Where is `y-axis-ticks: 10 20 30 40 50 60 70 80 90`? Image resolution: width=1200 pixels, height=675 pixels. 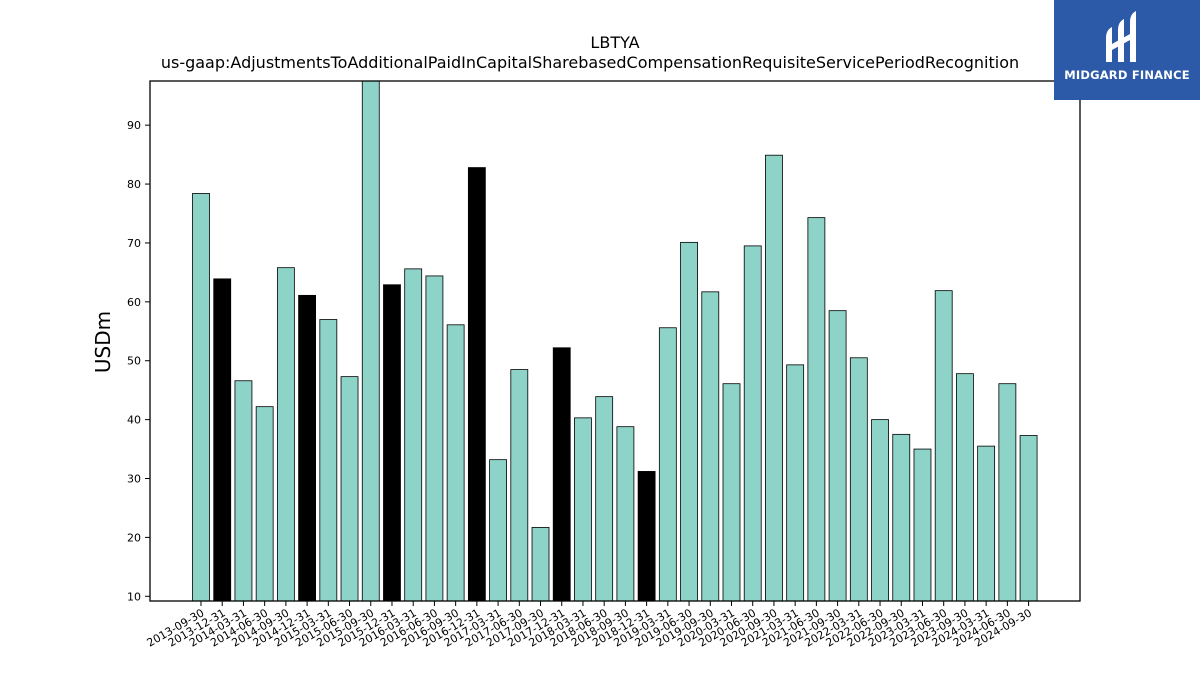
y-axis-ticks: 10 20 30 40 50 60 70 80 90 is located at coordinates (138, 361).